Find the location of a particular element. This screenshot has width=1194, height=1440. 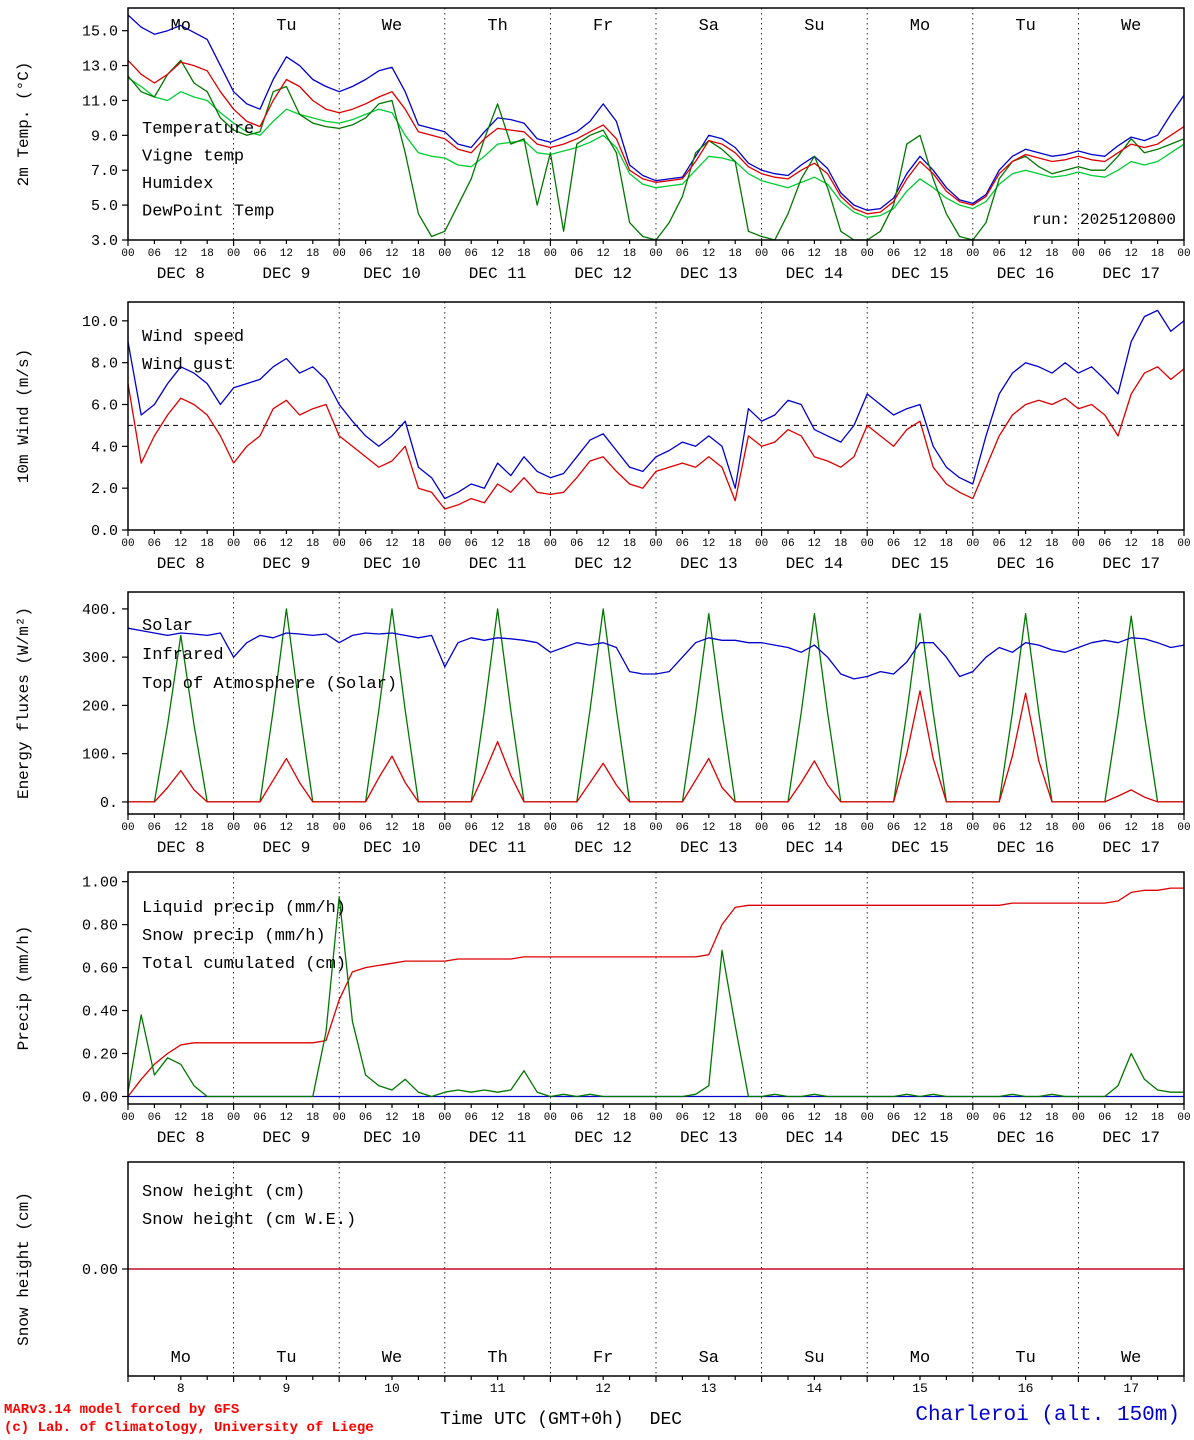

infrared-line is located at coordinates (656, 653).